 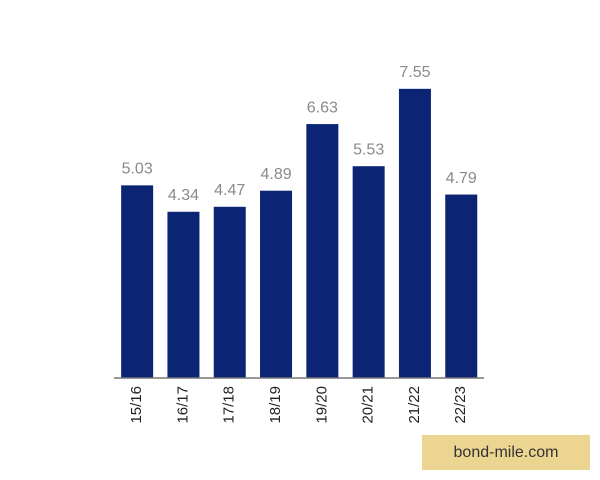 What do you see at coordinates (321, 405) in the screenshot?
I see `x-tick-label: 19/20` at bounding box center [321, 405].